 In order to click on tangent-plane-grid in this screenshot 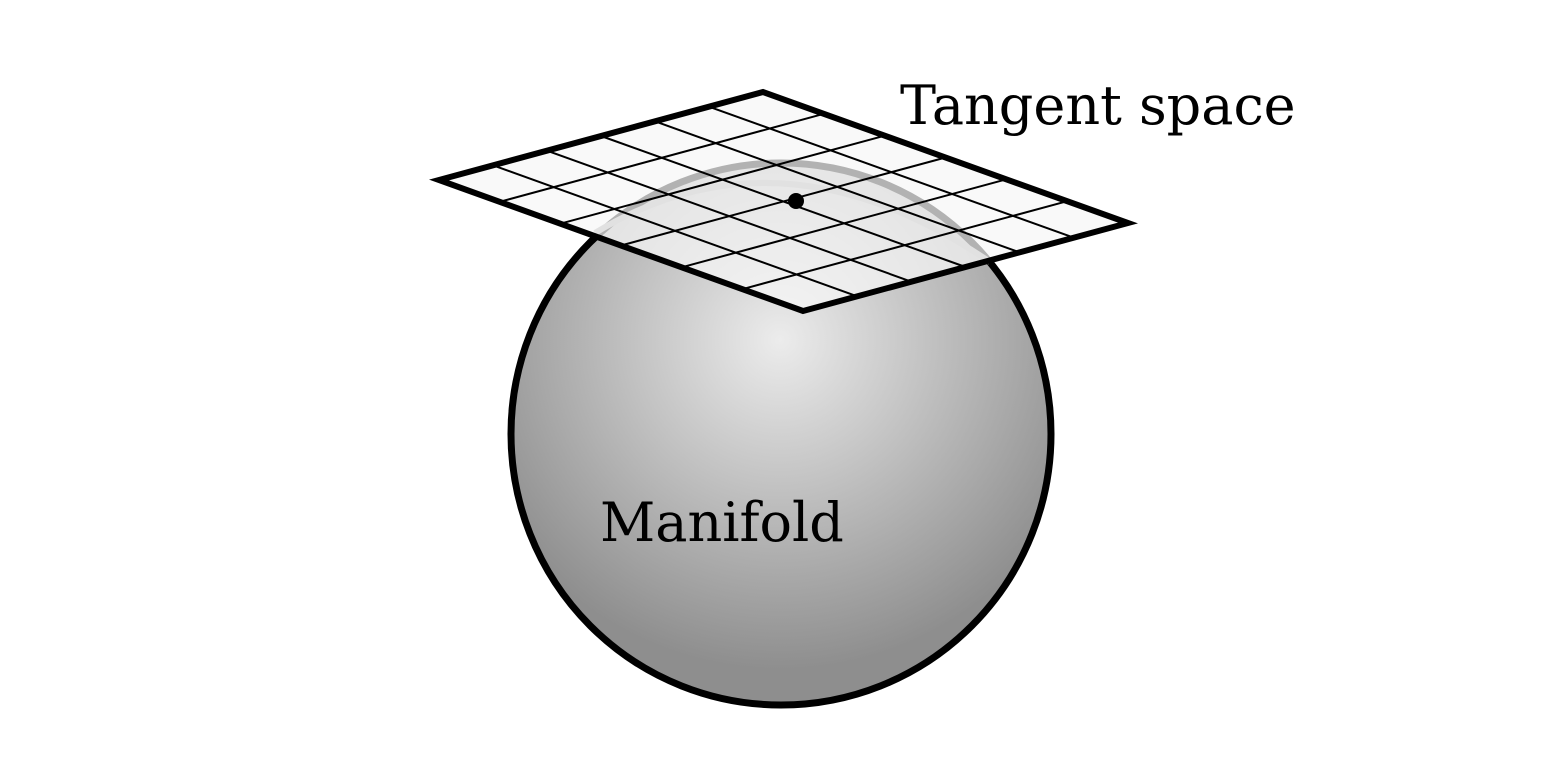, I will do `click(783, 201)`.